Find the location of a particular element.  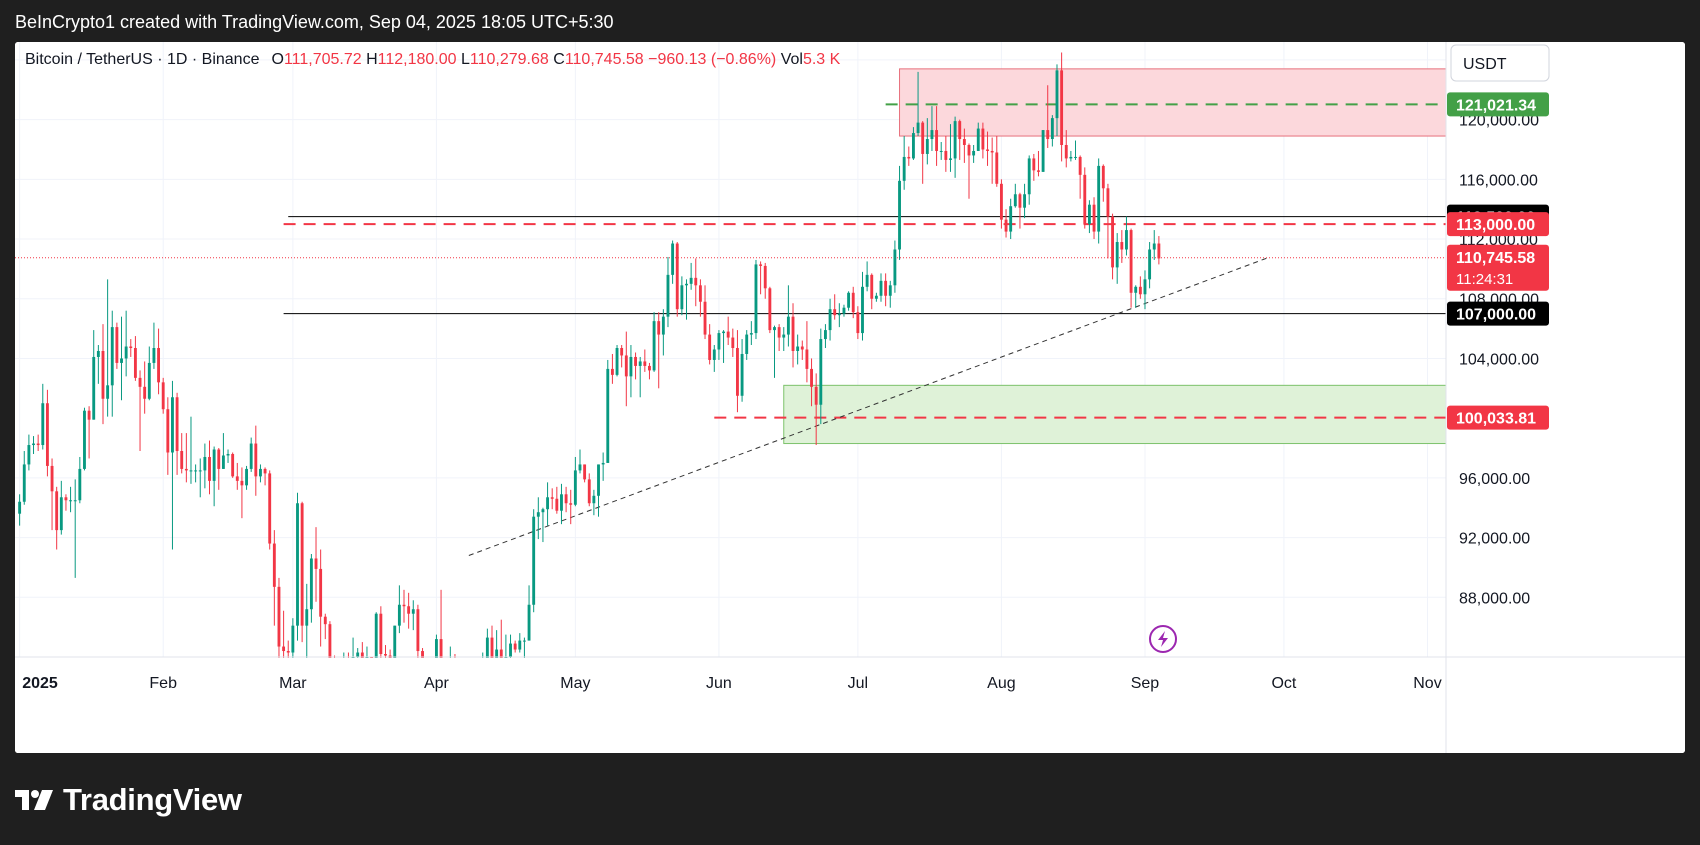

lightning-icon is located at coordinates (1163, 639).